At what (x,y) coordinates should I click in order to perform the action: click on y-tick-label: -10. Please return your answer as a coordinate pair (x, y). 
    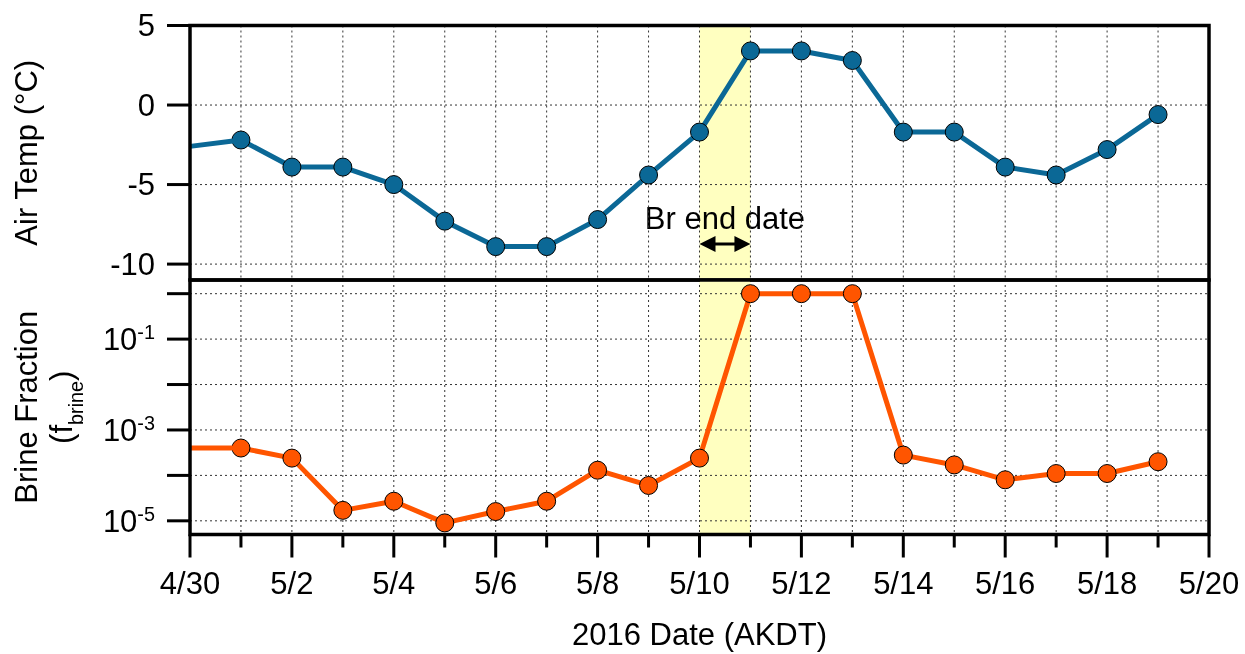
    Looking at the image, I should click on (132, 264).